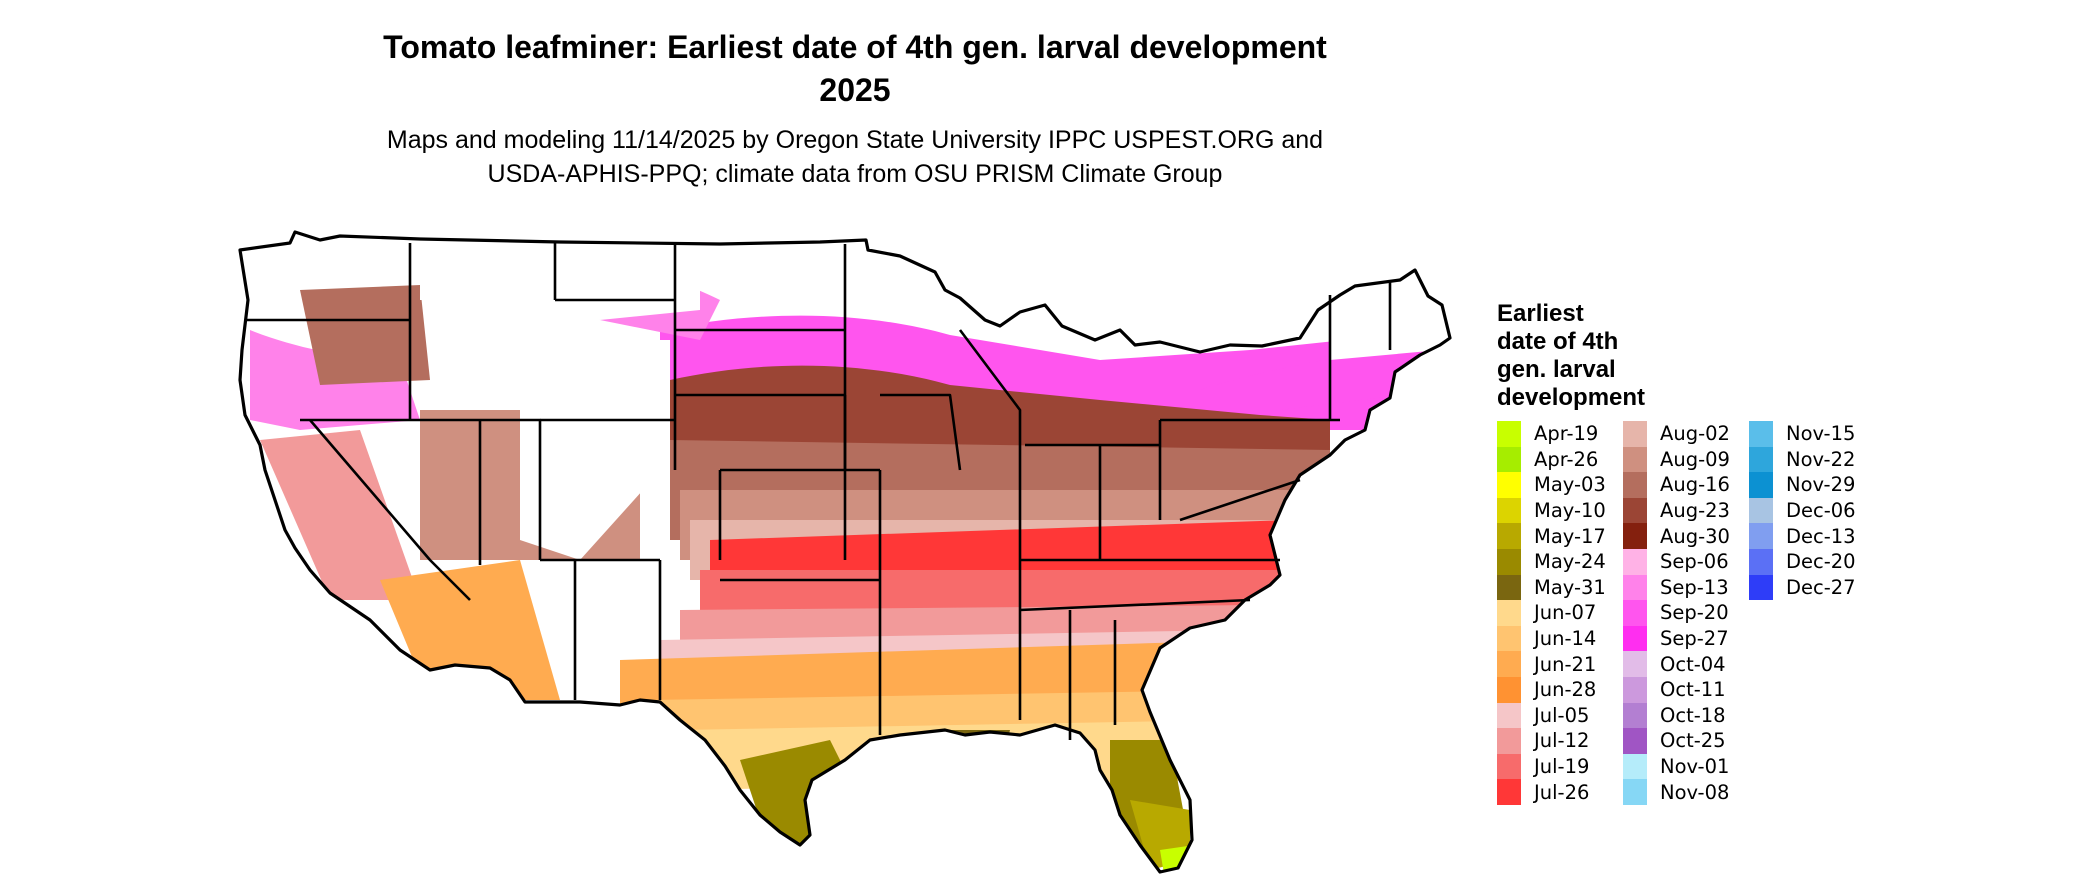 The width and height of the screenshot is (2100, 892). I want to click on legend-item: Oct-18, so click(1686, 715).